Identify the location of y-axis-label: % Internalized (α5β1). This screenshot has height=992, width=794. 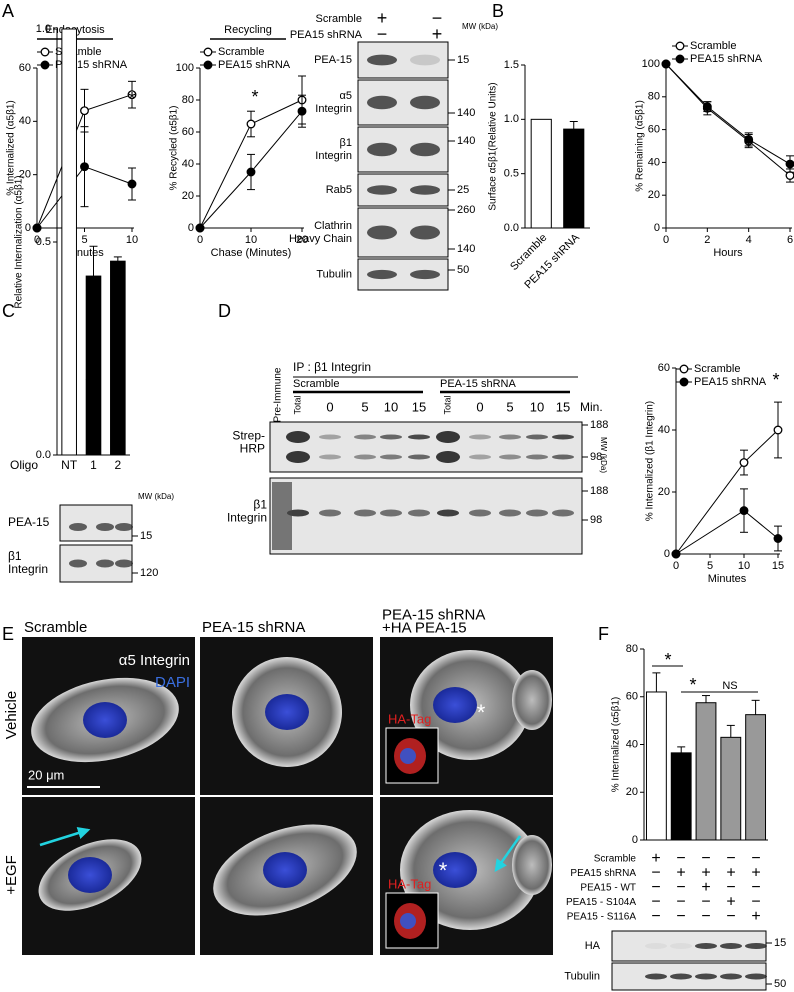
(11, 147).